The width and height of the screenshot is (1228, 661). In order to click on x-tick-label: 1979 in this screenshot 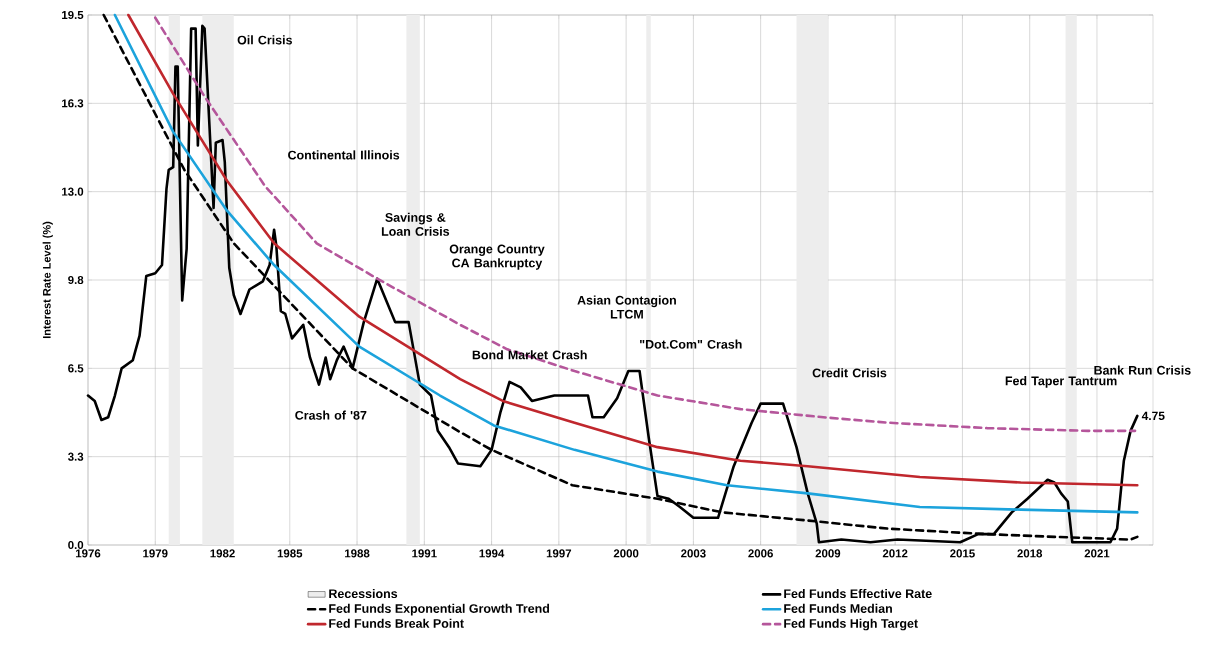, I will do `click(155, 553)`.